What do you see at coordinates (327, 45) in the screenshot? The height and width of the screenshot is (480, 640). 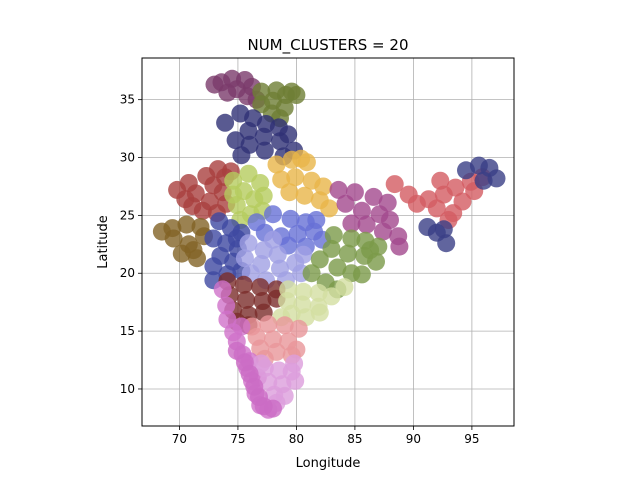 I see `chart-title: NUM_CLUSTERS = 20` at bounding box center [327, 45].